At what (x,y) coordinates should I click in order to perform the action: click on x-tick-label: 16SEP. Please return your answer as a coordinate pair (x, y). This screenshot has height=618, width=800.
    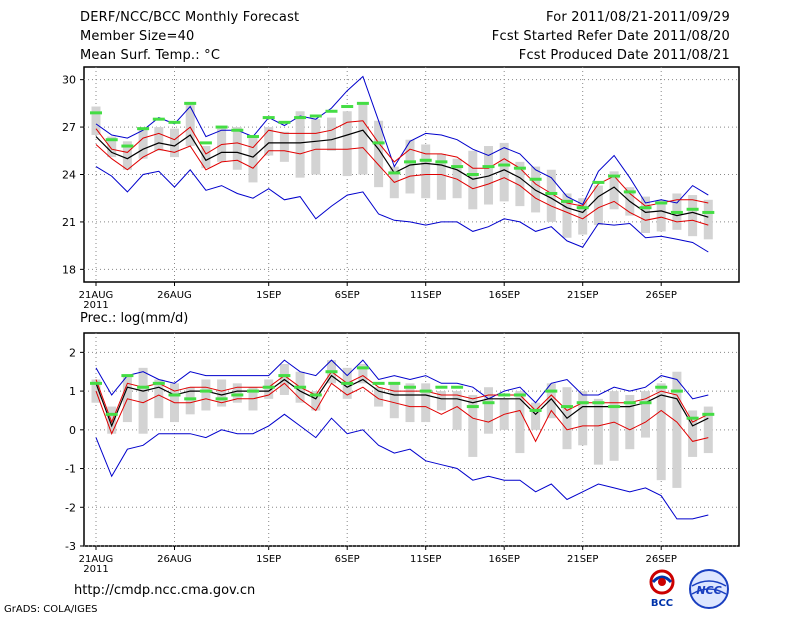
    Looking at the image, I should click on (503, 559).